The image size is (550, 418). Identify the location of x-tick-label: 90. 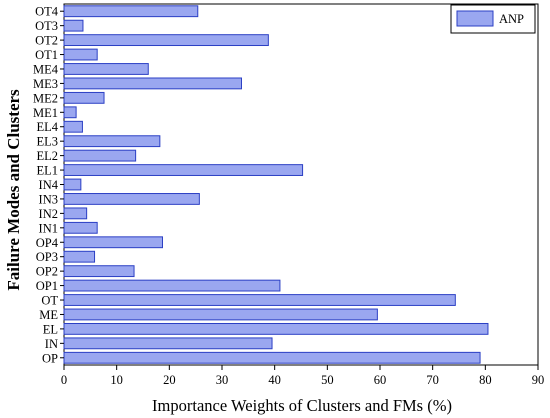
(538, 380).